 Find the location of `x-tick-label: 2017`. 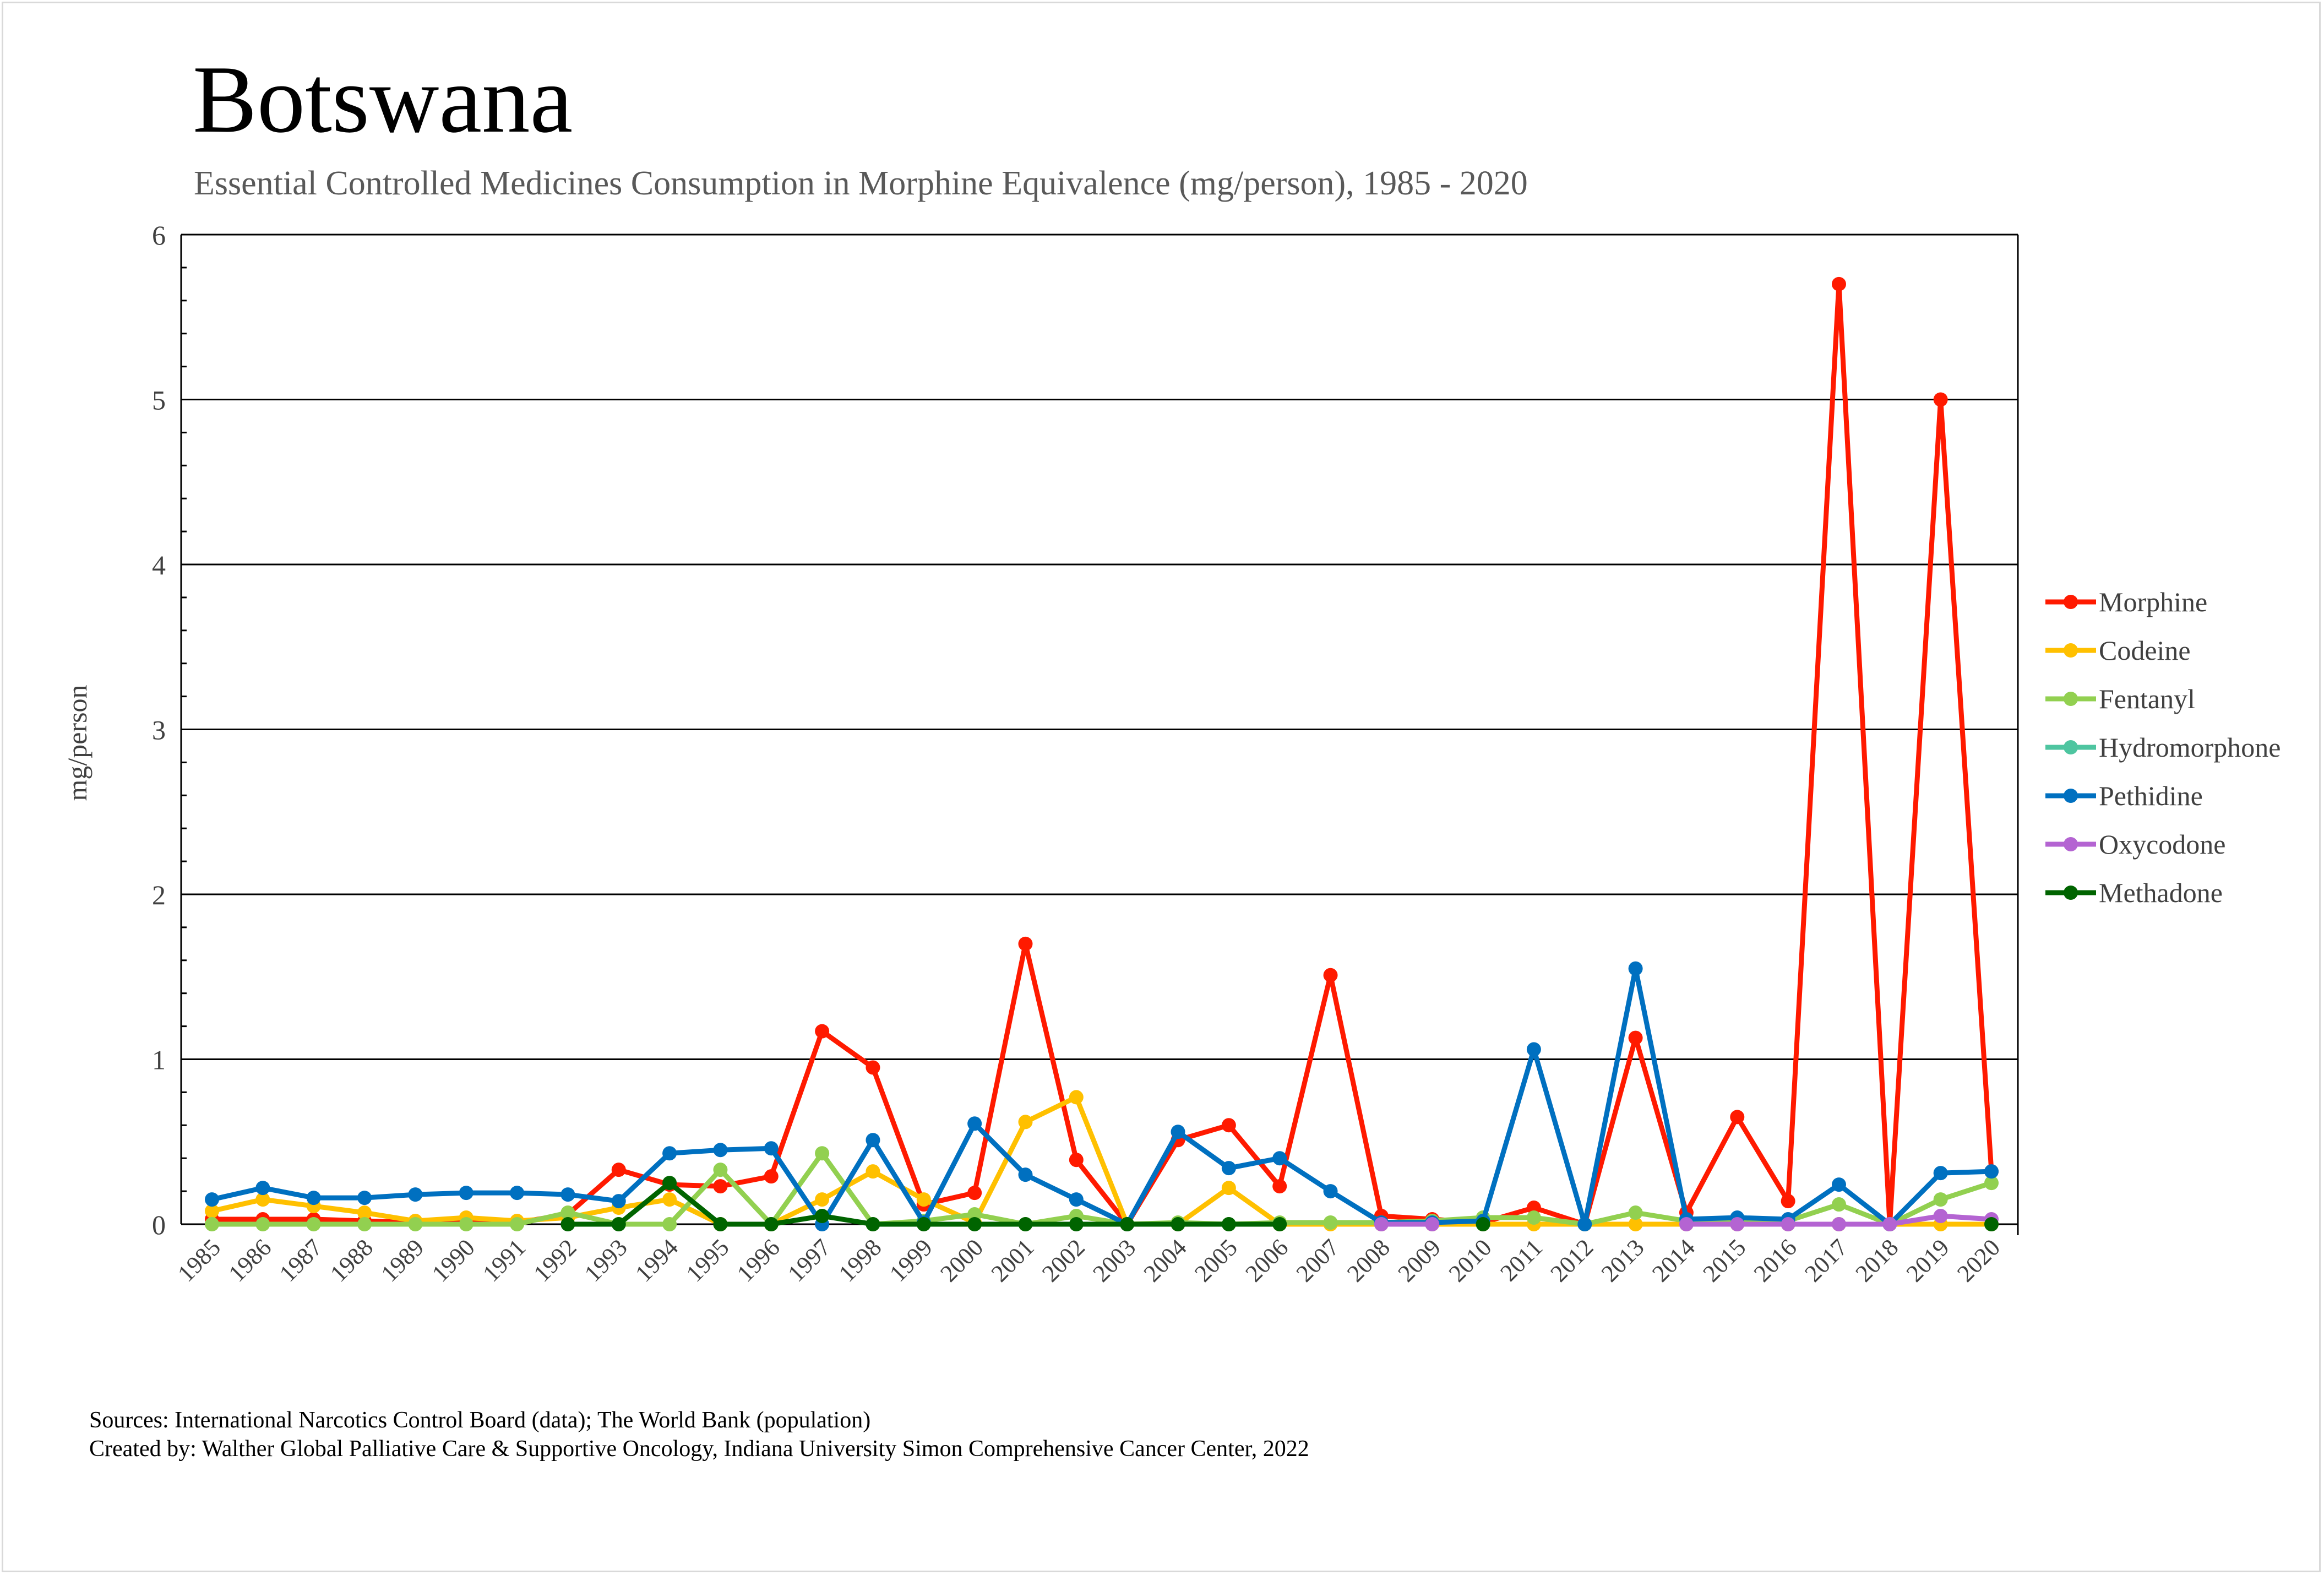

x-tick-label: 2017 is located at coordinates (1826, 1260).